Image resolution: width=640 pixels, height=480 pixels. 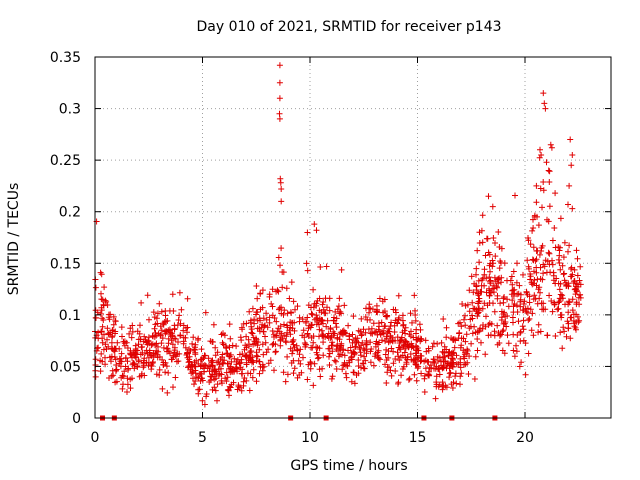 I want to click on y-tick-label: 0.35, so click(x=65, y=58).